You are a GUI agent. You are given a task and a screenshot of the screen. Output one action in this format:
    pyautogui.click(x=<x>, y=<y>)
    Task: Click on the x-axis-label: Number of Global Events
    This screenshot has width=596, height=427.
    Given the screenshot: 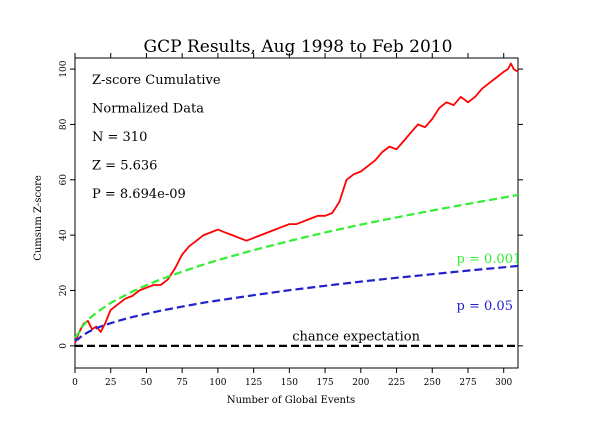 What is the action you would take?
    pyautogui.click(x=291, y=400)
    